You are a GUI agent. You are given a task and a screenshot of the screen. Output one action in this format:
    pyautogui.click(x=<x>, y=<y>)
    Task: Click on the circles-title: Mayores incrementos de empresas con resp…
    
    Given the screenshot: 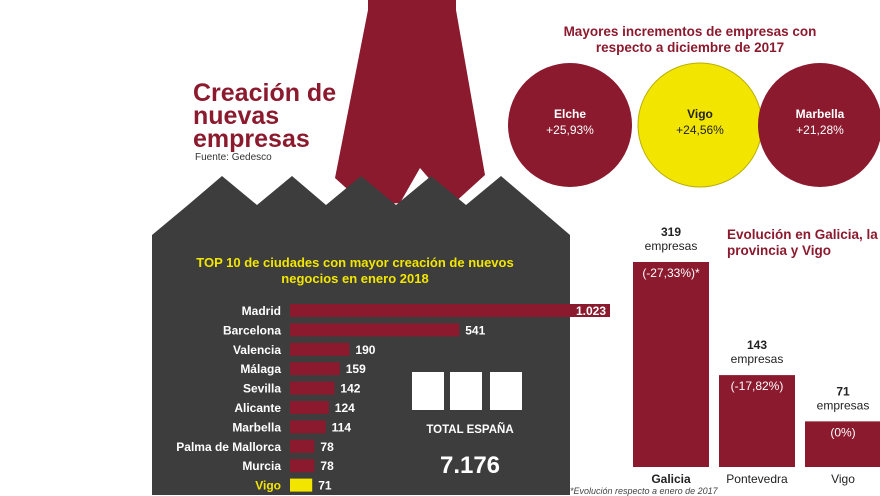 What is the action you would take?
    pyautogui.click(x=690, y=39)
    